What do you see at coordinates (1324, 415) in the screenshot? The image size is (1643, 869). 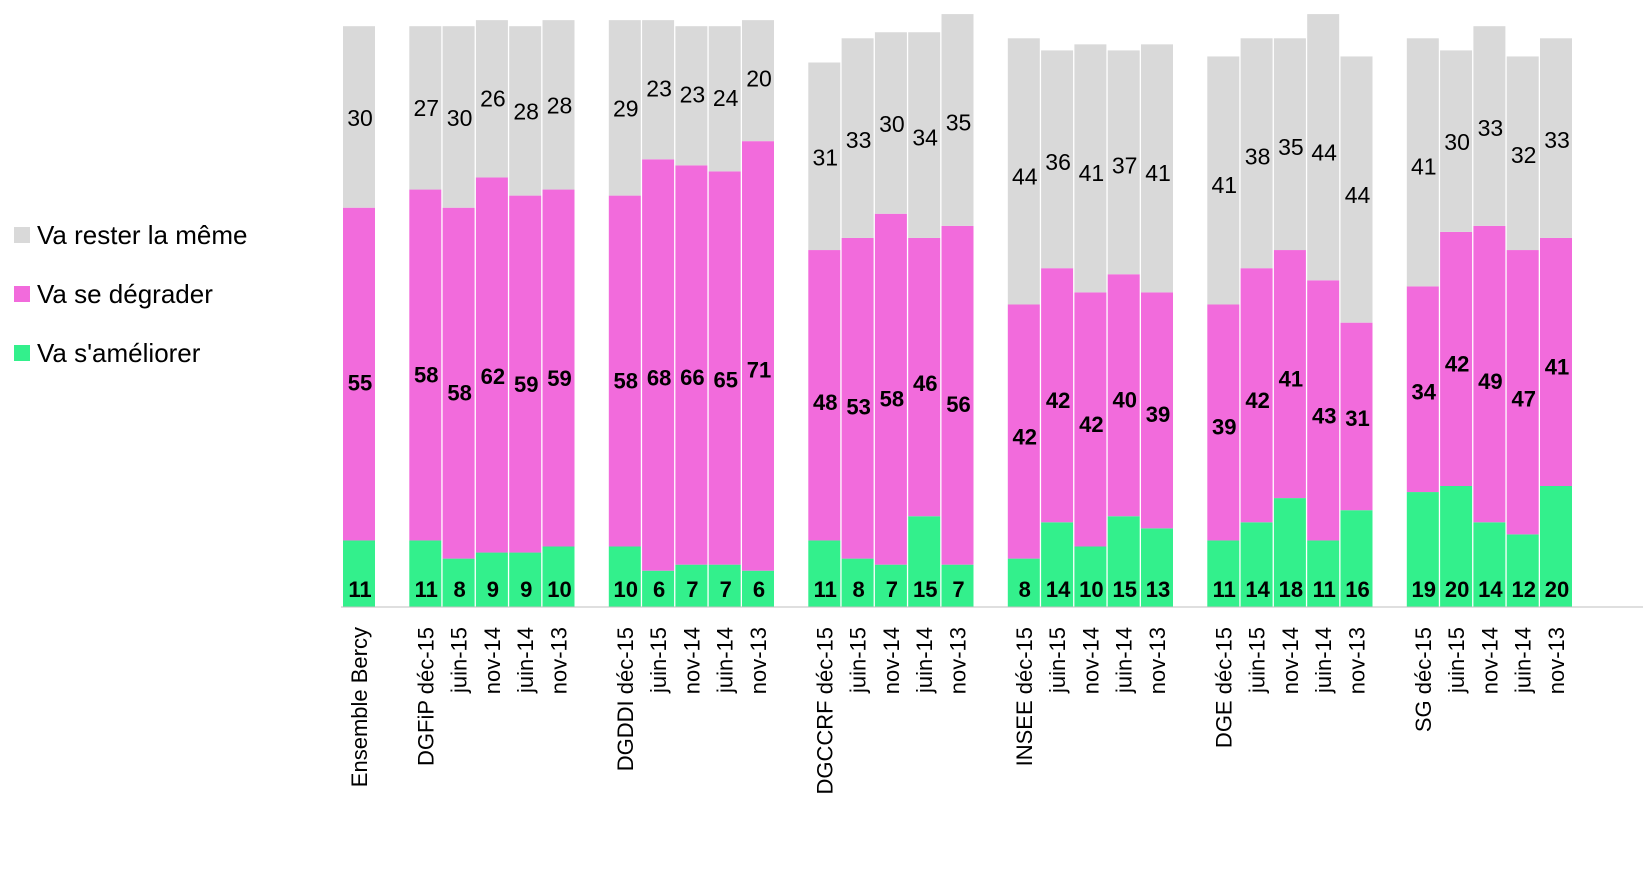 I see `data-label: 43` at bounding box center [1324, 415].